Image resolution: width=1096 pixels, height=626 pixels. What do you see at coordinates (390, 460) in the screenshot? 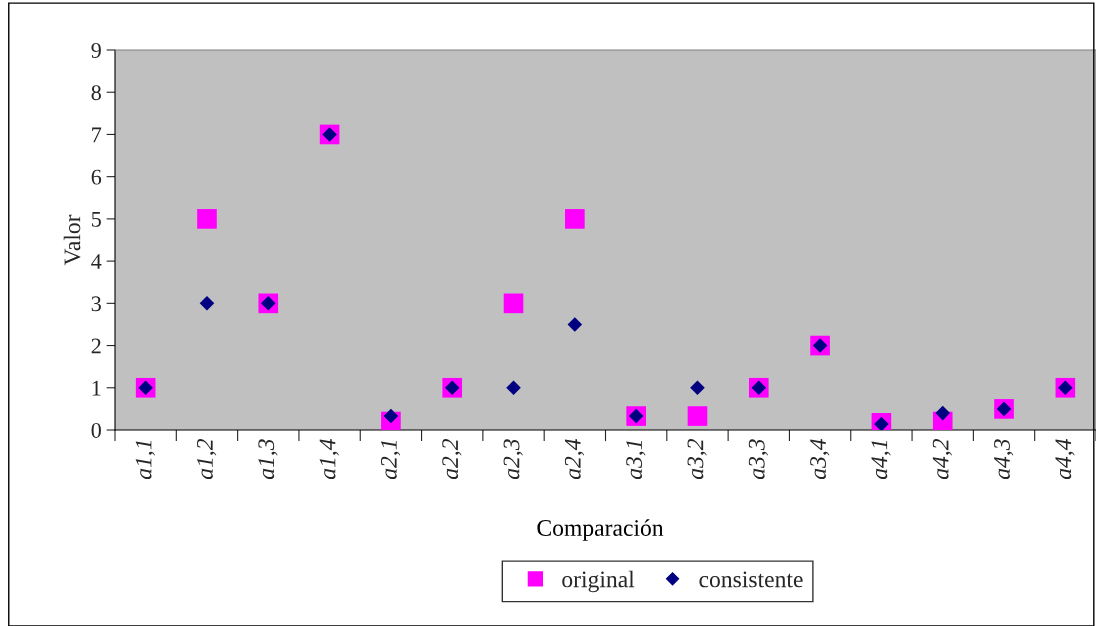
I see `x-tick-label: a2,1` at bounding box center [390, 460].